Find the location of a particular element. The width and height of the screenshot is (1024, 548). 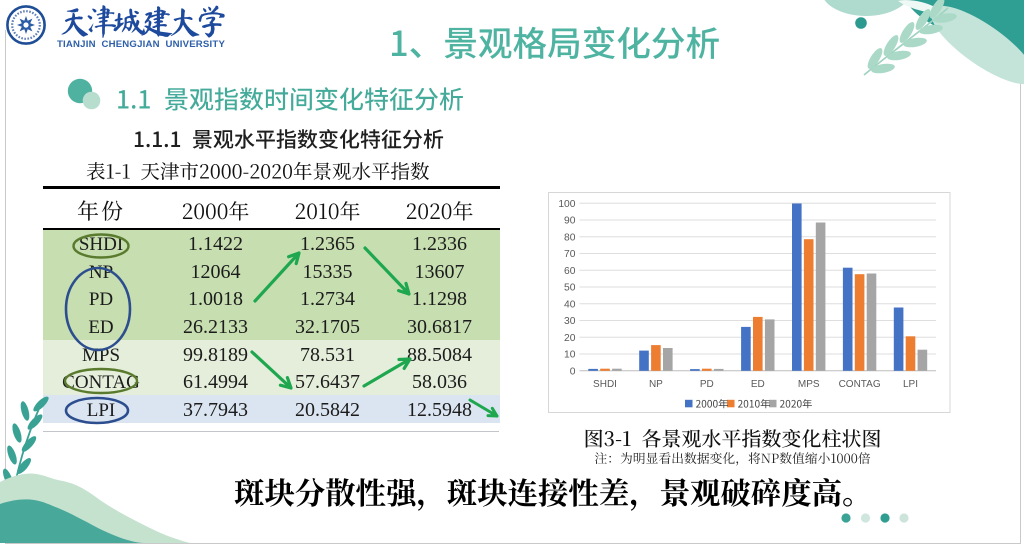

svg-text: 80 is located at coordinates (570, 237).